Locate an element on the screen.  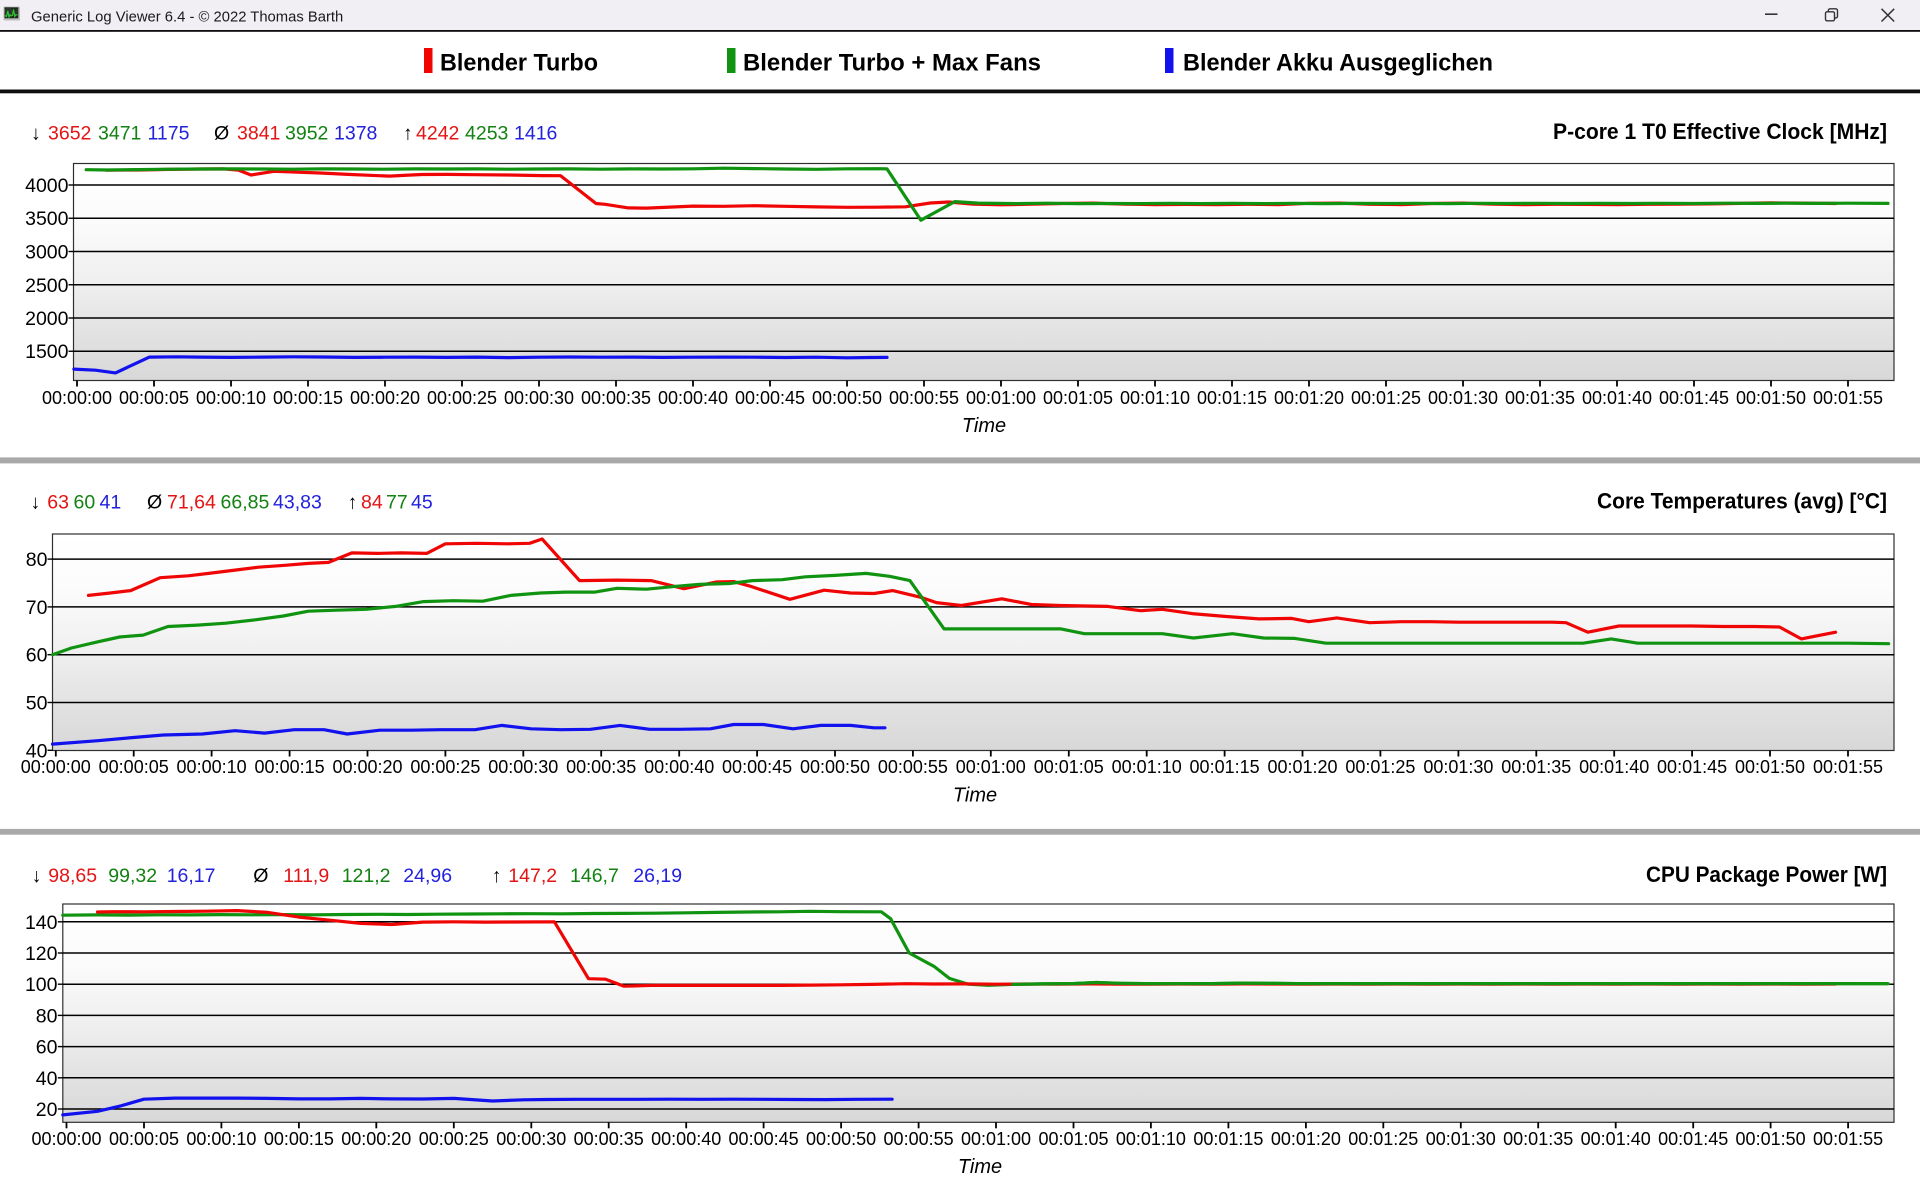
svg-text: 00:01:50 is located at coordinates (1770, 767).